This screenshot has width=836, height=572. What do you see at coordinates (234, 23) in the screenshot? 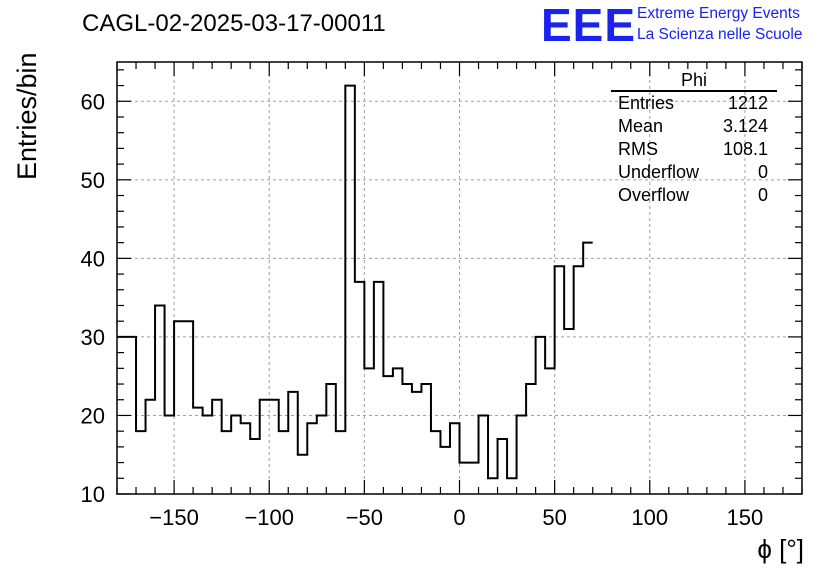
I see `chart-title: CAGL-02-2025-03-17-00011` at bounding box center [234, 23].